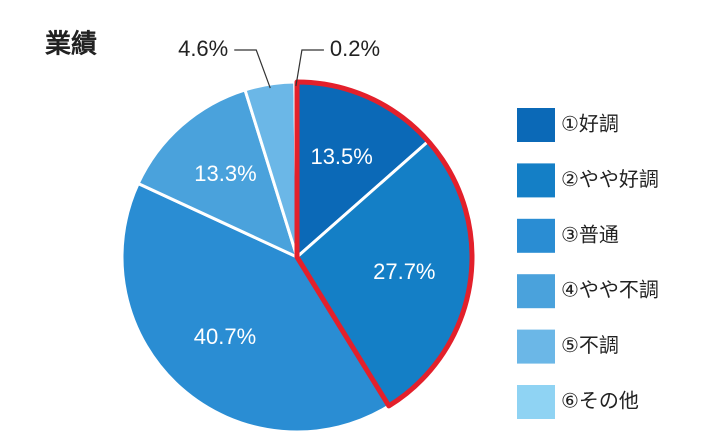 The image size is (719, 439). Describe the element at coordinates (610, 290) in the screenshot. I see `legend-label: ④やや不調` at that location.